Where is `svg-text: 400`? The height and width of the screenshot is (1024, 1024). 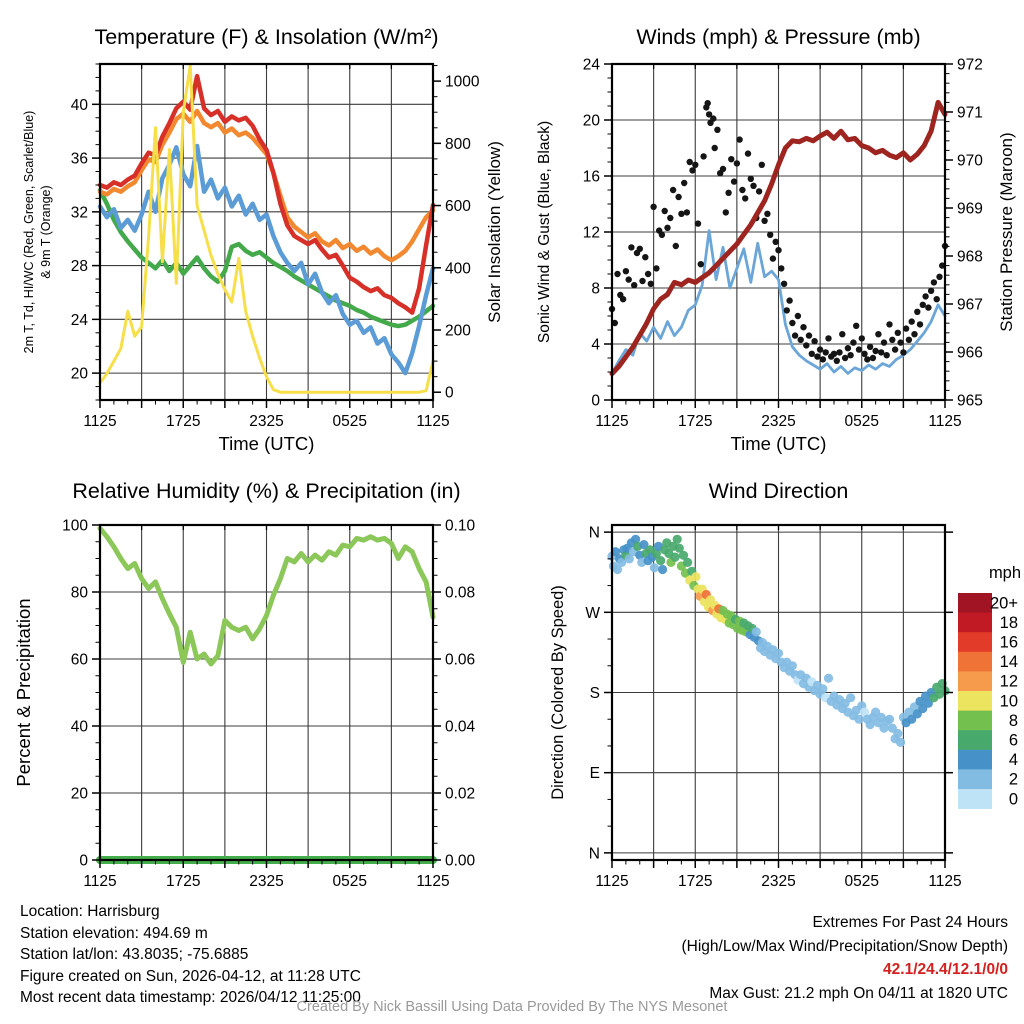
svg-text: 400 is located at coordinates (458, 268).